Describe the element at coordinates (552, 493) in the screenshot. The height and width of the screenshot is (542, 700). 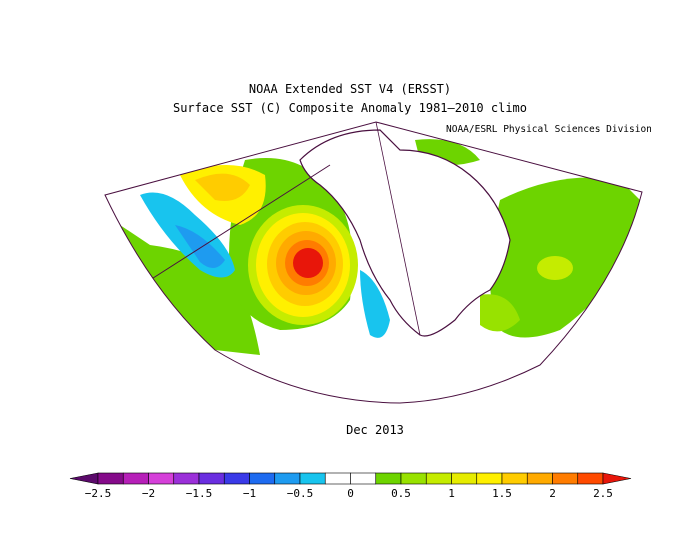
I see `colorbar-tick-label: 2` at that location.